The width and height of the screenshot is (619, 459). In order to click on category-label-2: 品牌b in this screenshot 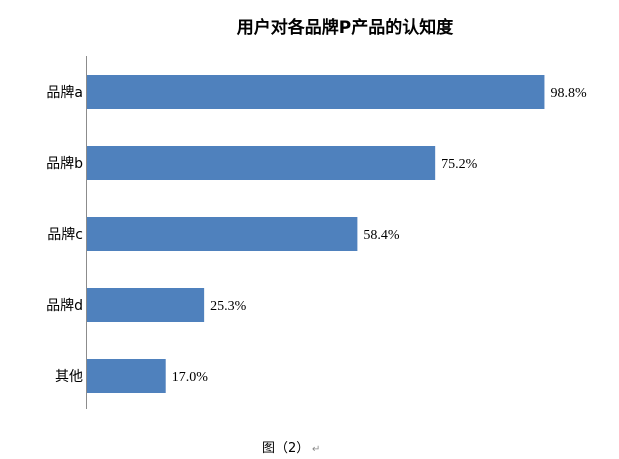, I will do `click(64, 163)`.